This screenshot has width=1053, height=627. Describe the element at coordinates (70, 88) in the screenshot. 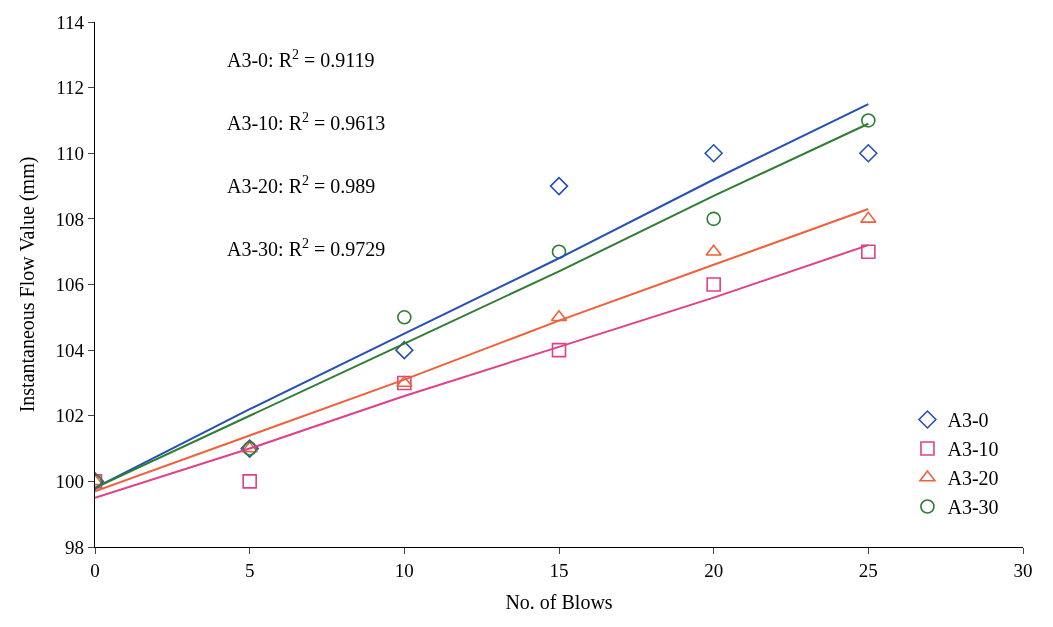

I see `y-tick-label: 112` at that location.